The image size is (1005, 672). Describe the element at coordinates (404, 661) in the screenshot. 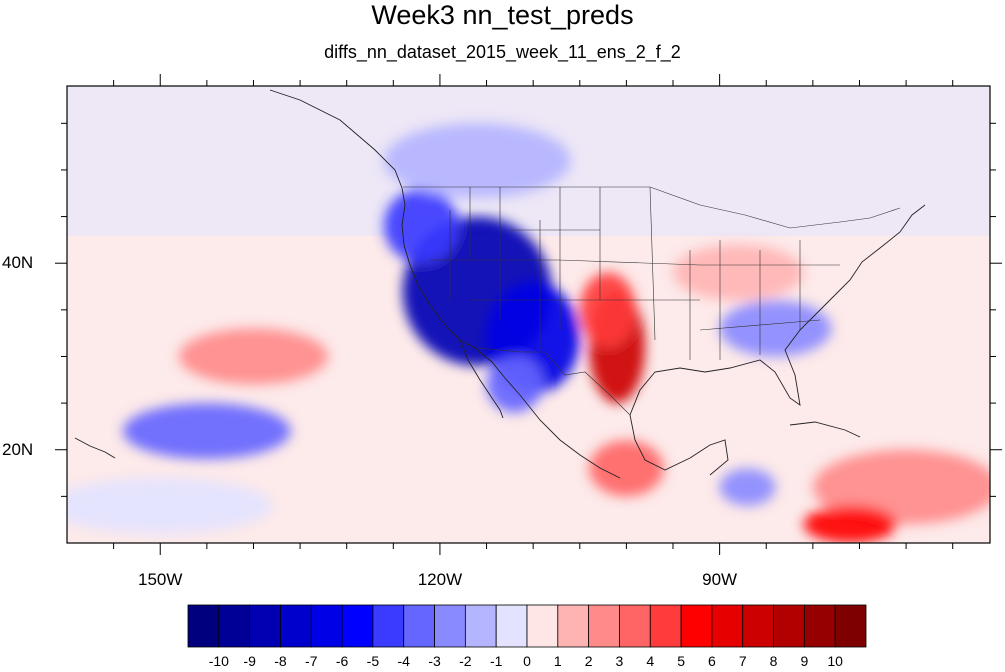

I see `colorbar-label: -4` at that location.